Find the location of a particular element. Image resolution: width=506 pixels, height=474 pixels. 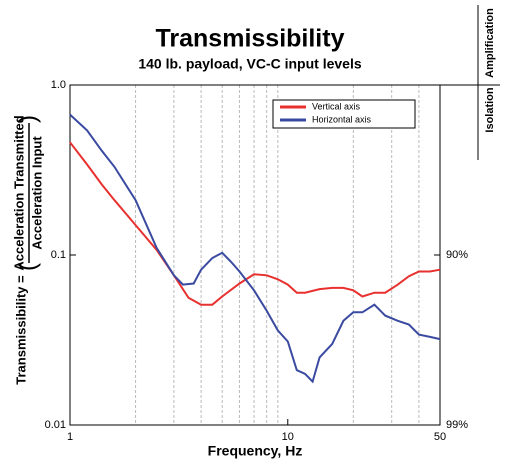

side-label: Amplification is located at coordinates (490, 43).